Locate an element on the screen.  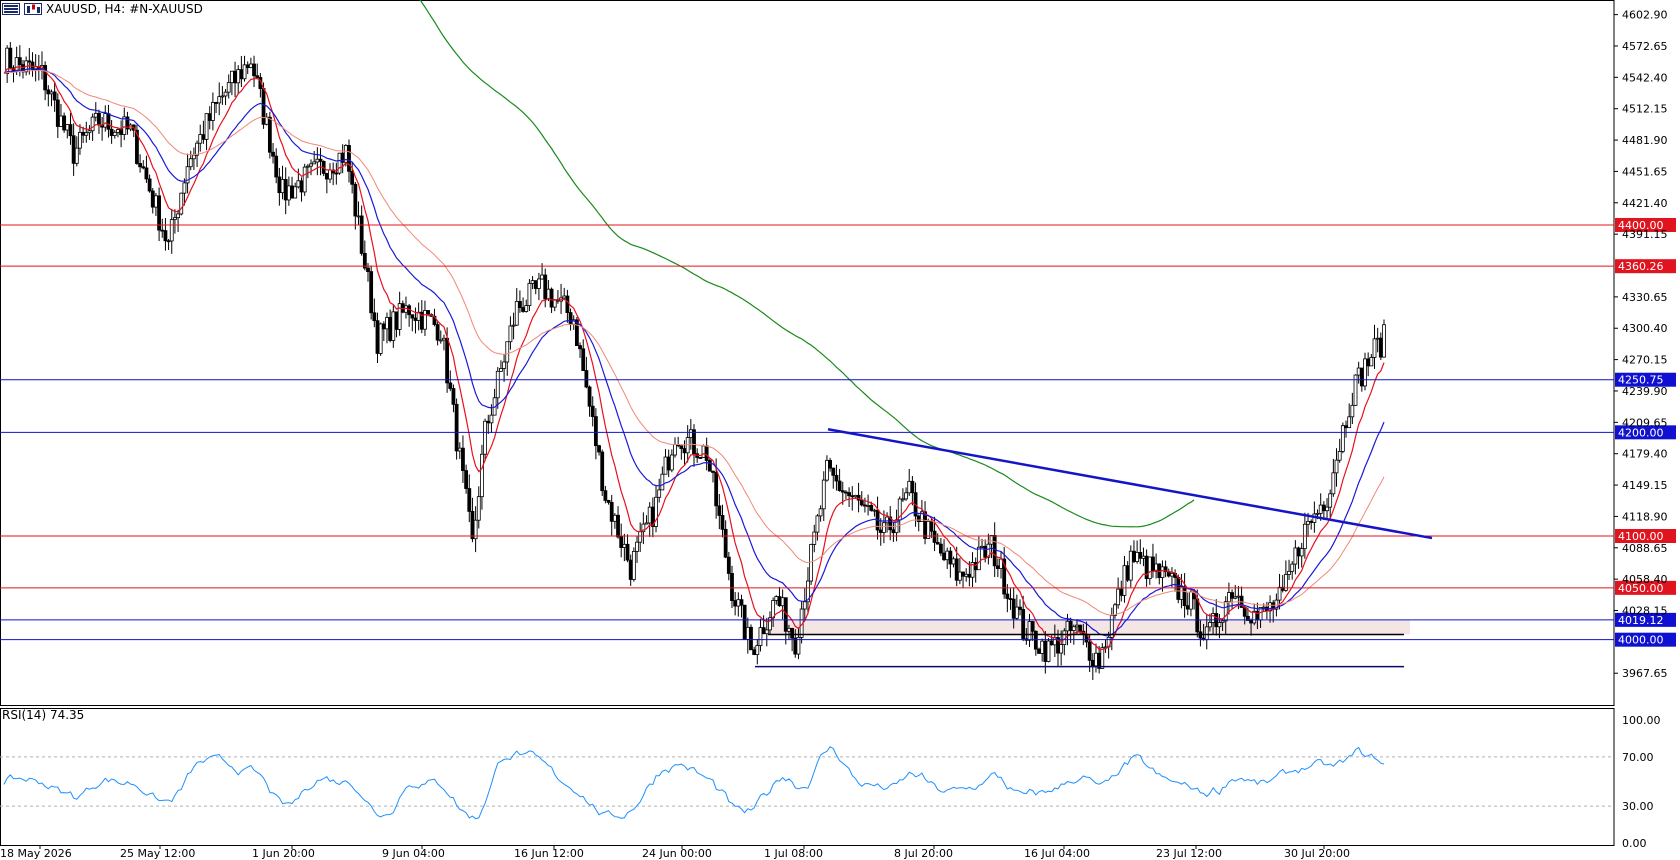
price-tick-label: 4088.65 is located at coordinates (1645, 548).